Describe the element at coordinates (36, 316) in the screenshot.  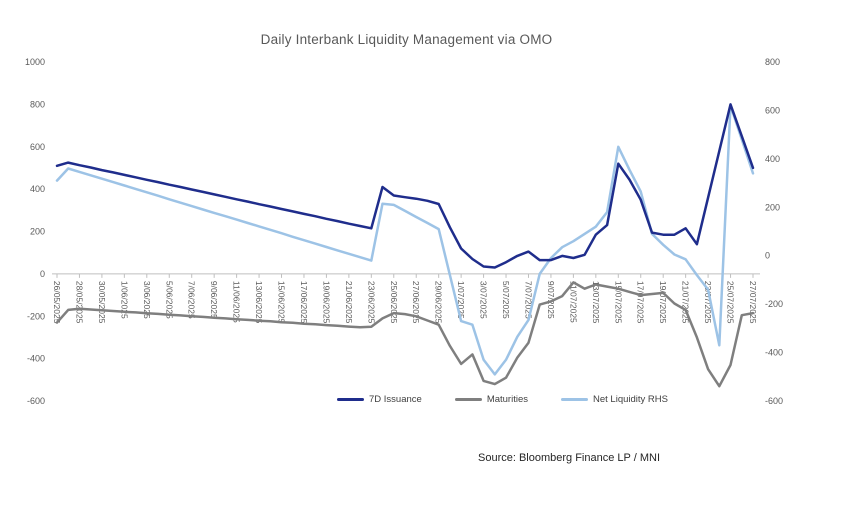
I see `left-axis-tick-label: -200` at that location.